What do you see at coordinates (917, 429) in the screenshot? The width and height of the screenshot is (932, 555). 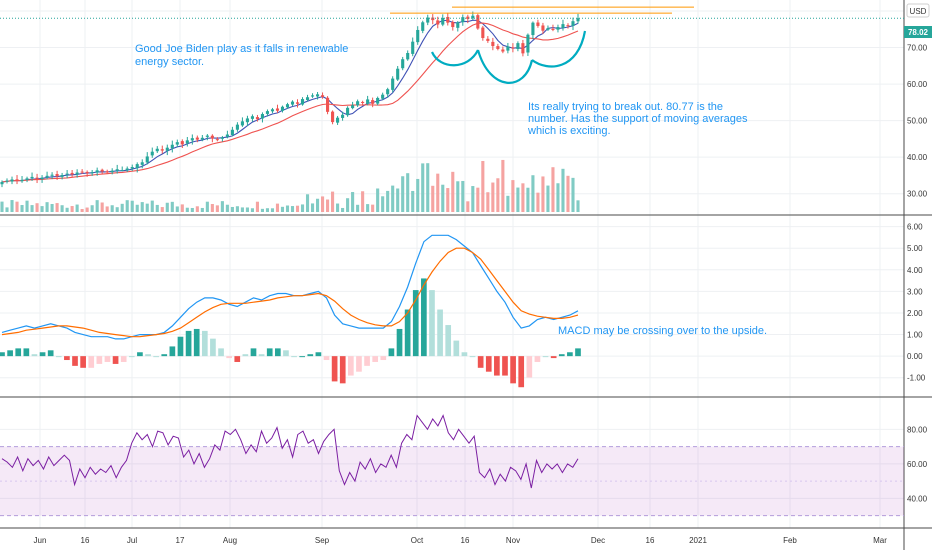 I see `rsi-axis-label: 80.00` at bounding box center [917, 429].